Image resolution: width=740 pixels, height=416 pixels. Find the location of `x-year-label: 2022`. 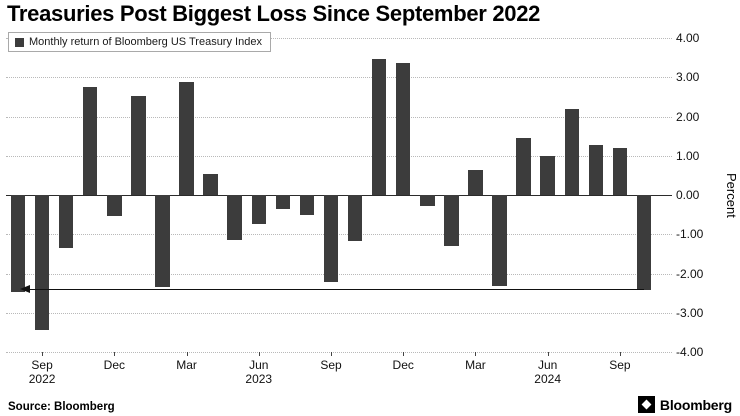

x-year-label: 2022 is located at coordinates (42, 379).